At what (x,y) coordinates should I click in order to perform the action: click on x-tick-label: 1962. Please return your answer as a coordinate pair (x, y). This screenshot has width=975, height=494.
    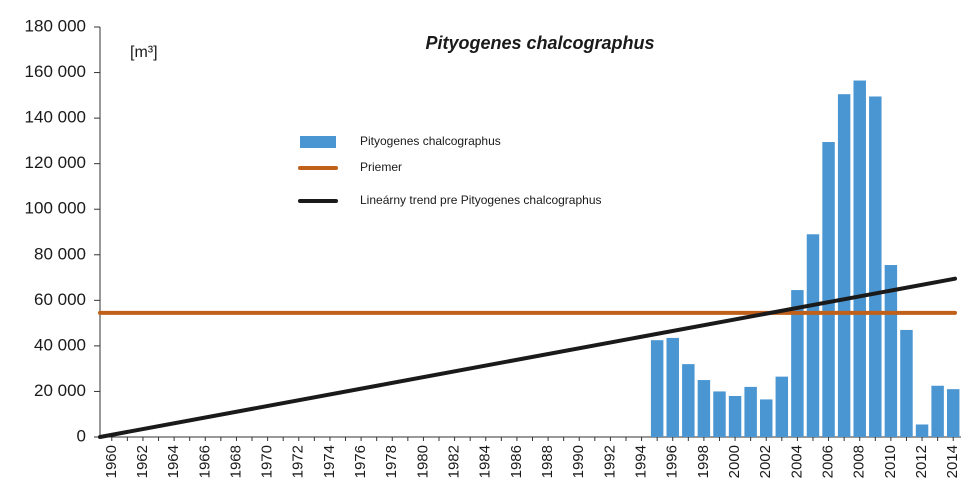
    Looking at the image, I should click on (142, 461).